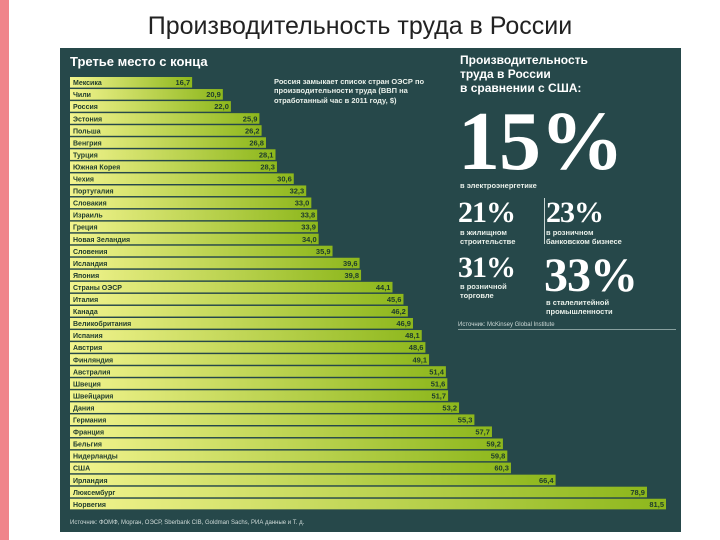 The image size is (720, 540). What do you see at coordinates (297, 191) in the screenshot?
I see `value-label: 32,3` at bounding box center [297, 191].